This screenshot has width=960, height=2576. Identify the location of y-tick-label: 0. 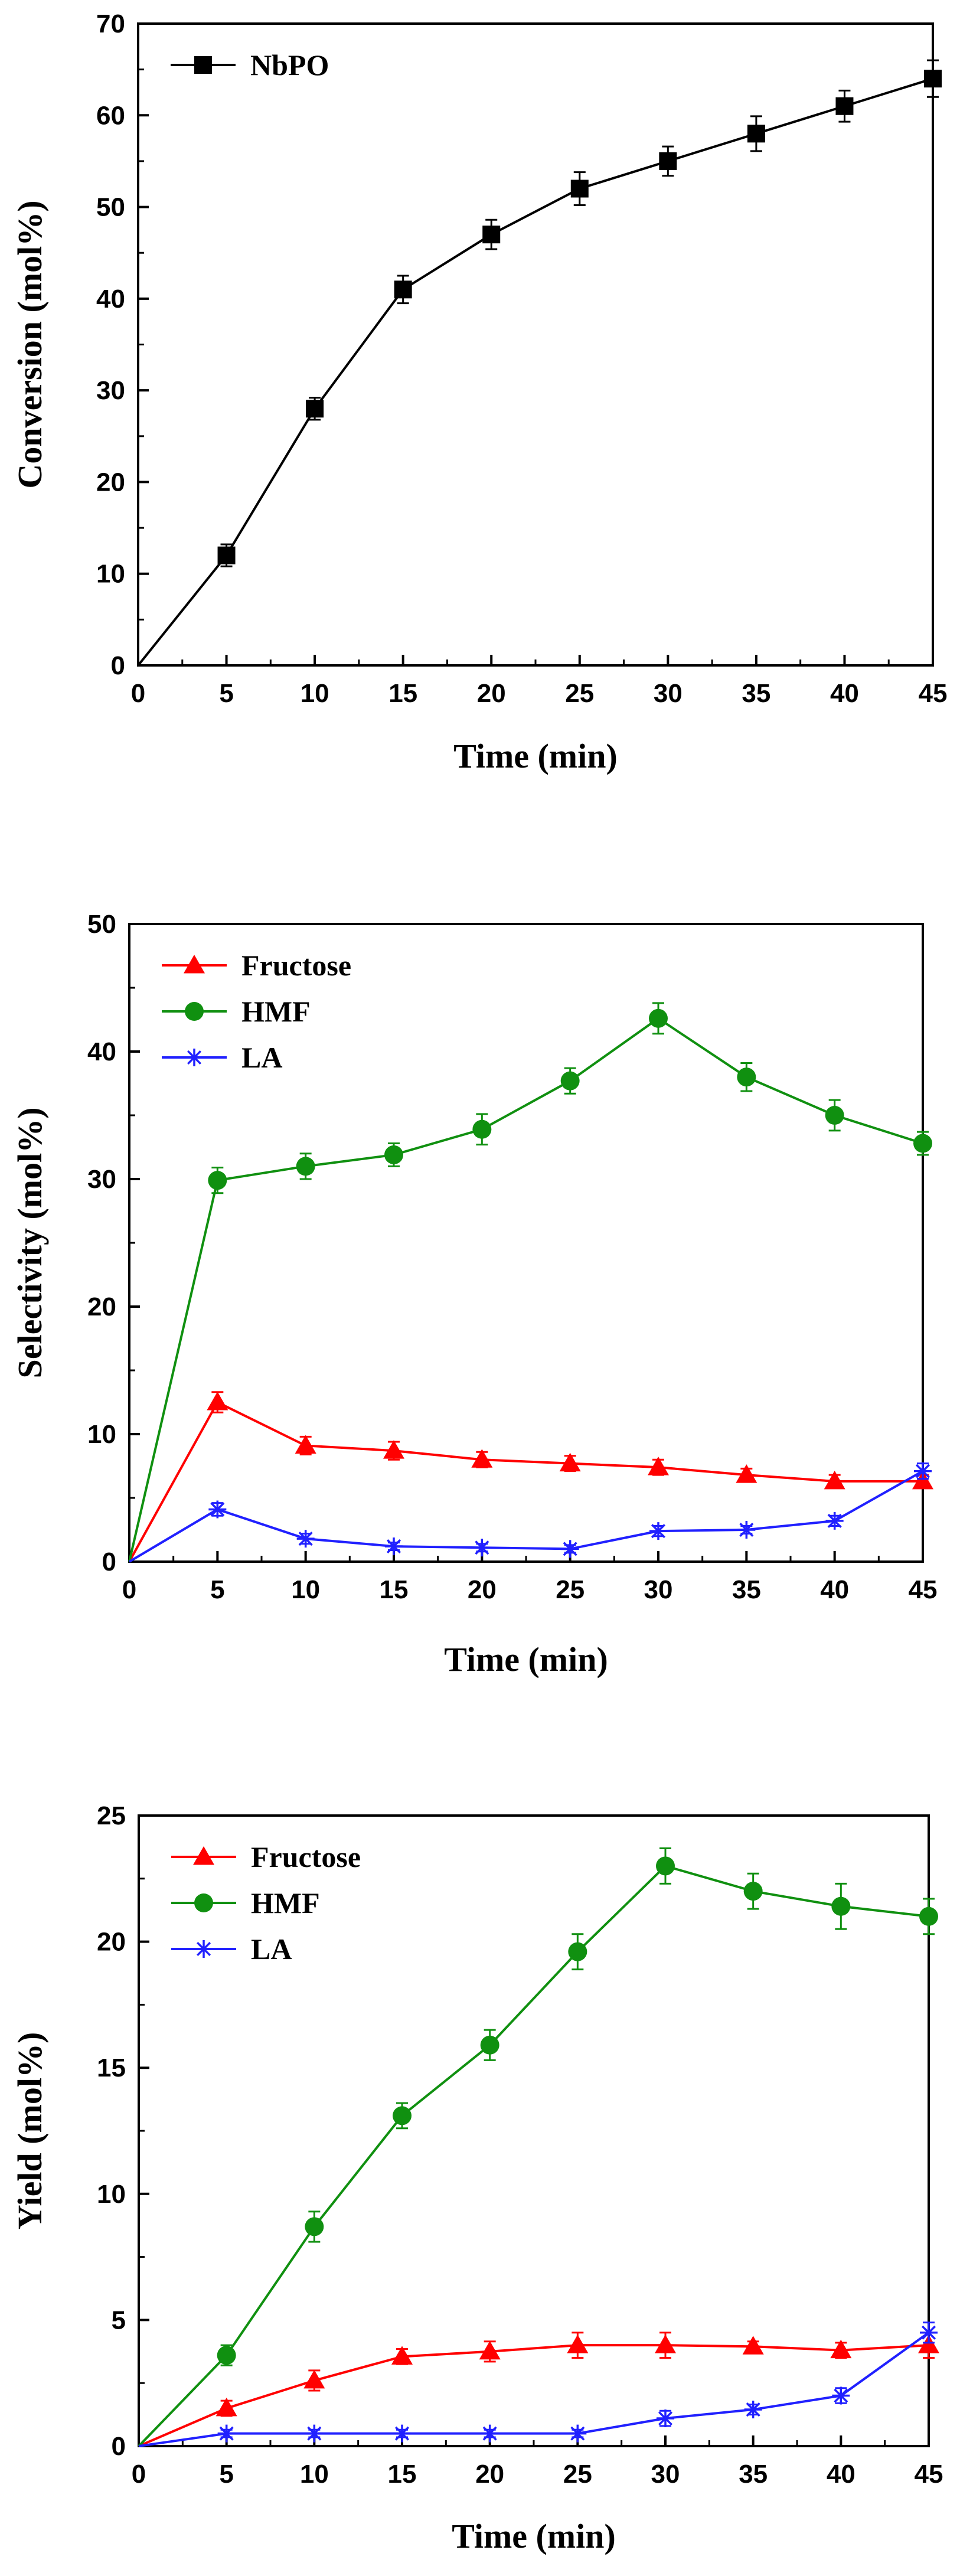
(109, 1561).